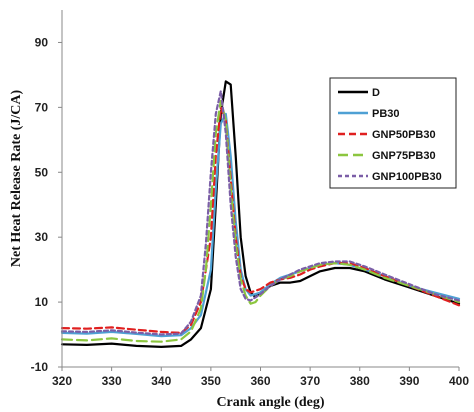 The image size is (474, 412). I want to click on legend: D PB30 GNP50PB30 GNP75PB30 GNP100PB30, so click(393, 133).